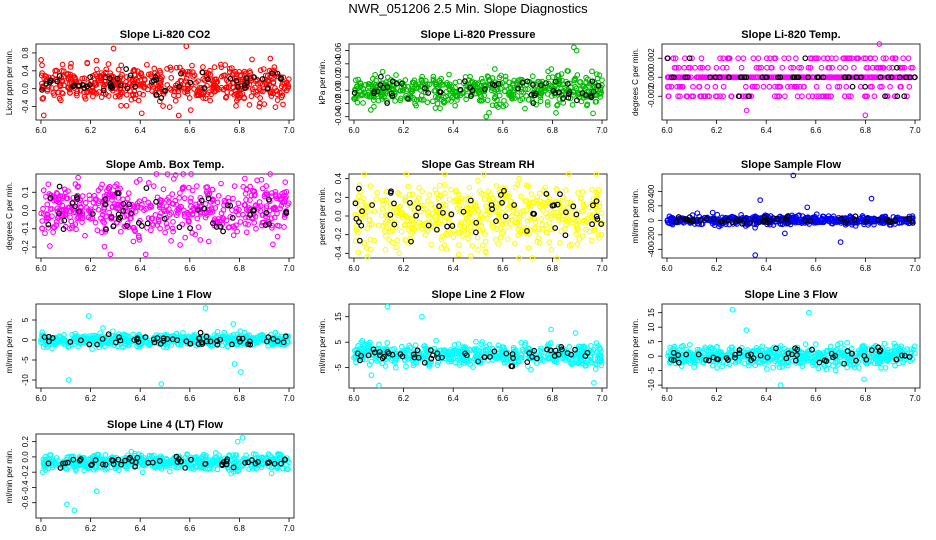  Describe the element at coordinates (338, 50) in the screenshot. I see `y-tick-label: 0.06` at that location.